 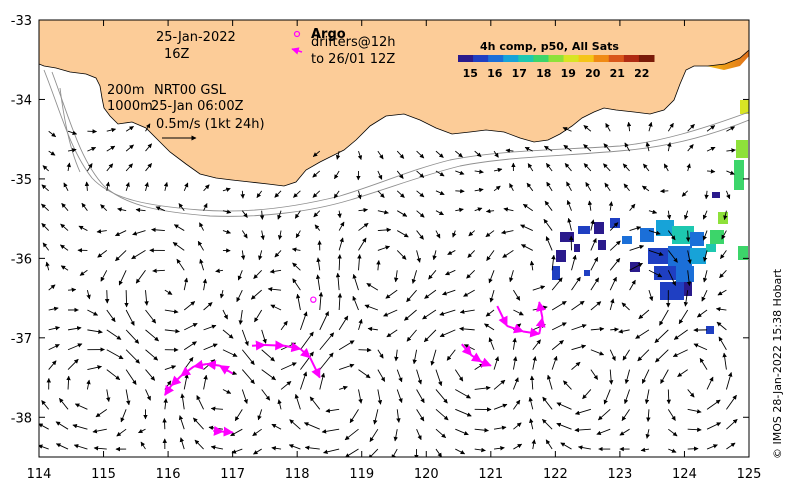 I want to click on drifters-legend-label: drifters@12h, so click(x=353, y=42).